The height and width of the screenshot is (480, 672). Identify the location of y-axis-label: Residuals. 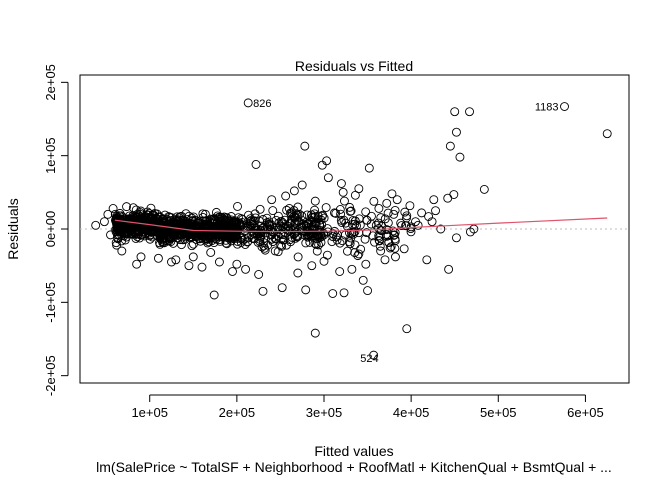
(13, 228).